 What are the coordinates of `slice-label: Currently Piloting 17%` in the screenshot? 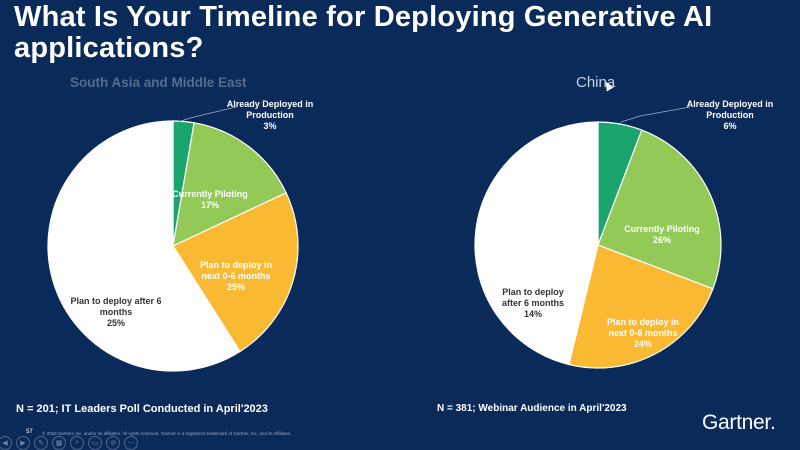 It's located at (210, 199).